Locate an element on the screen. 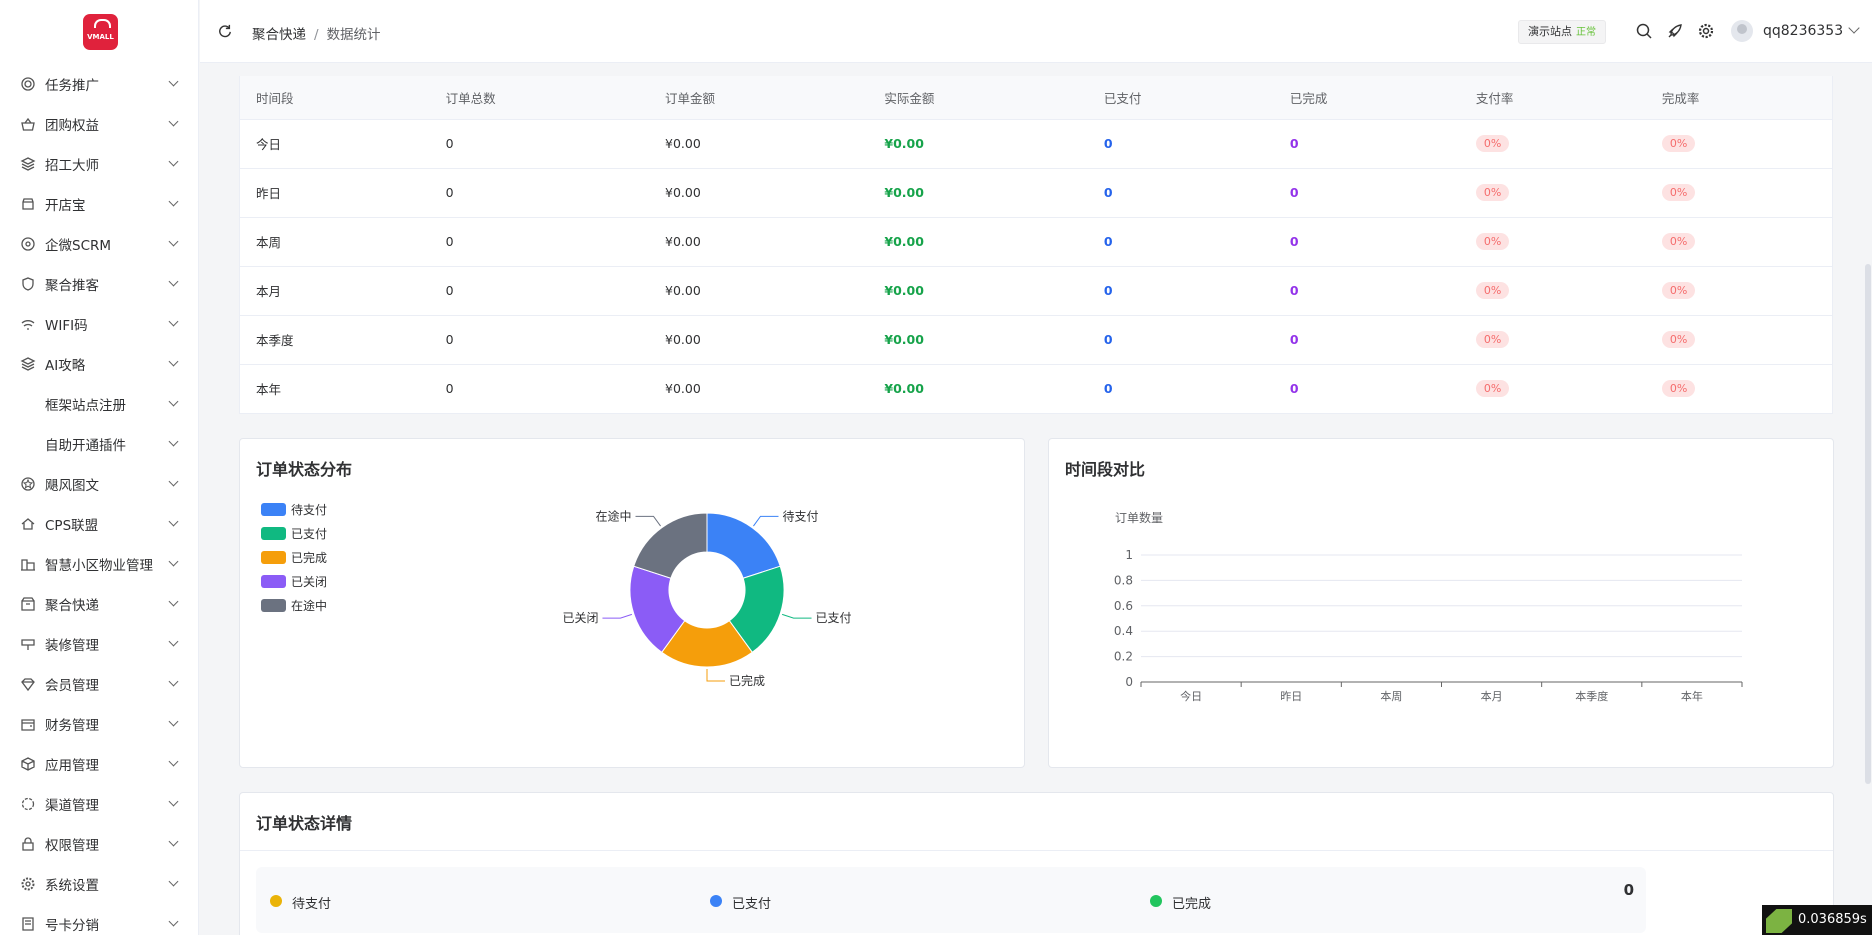  search-icon is located at coordinates (1644, 31).